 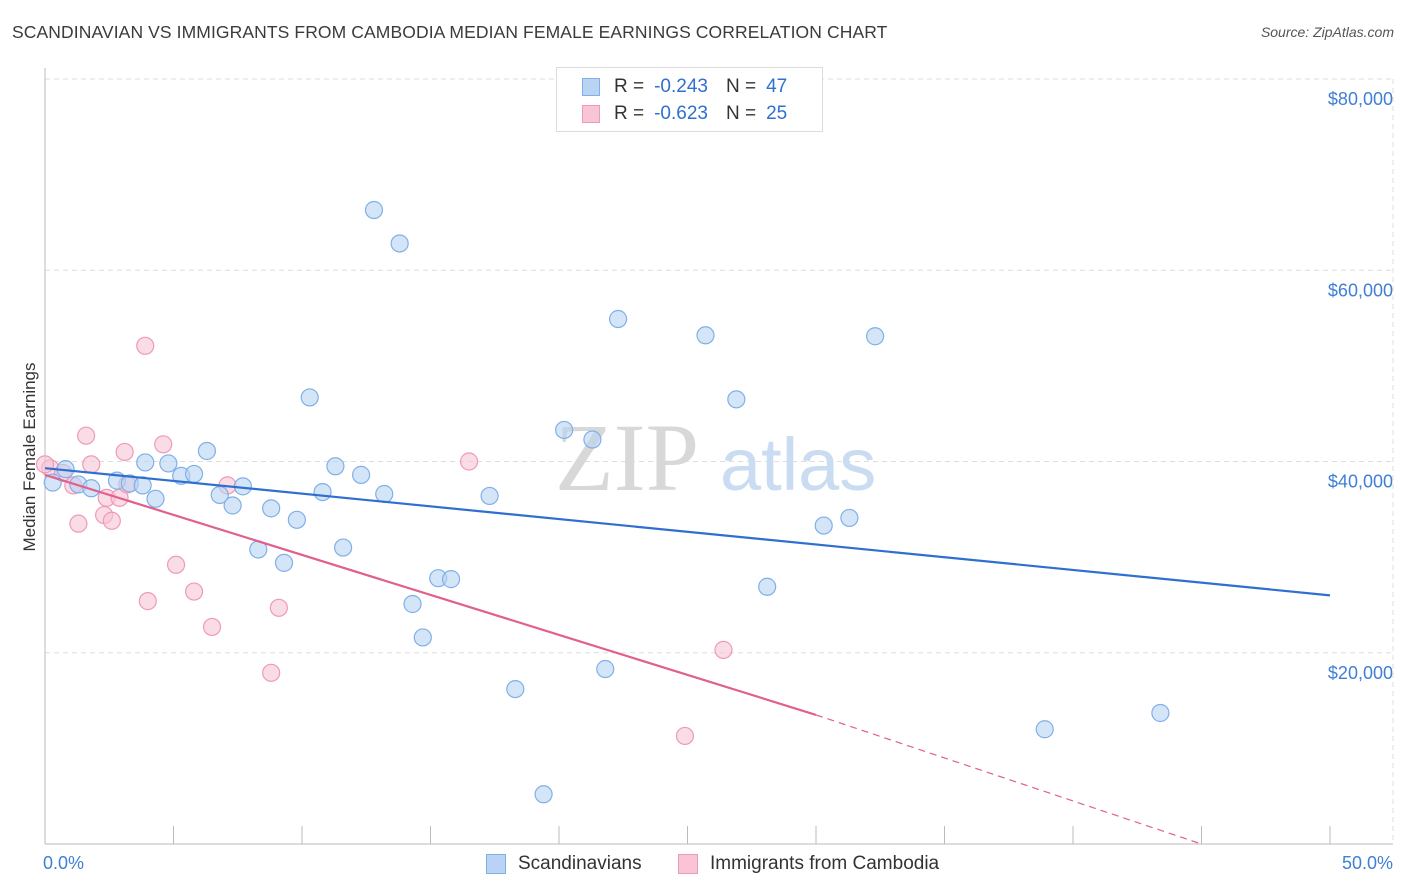 I want to click on y-tick-label: $80,000, so click(x=1360, y=99).